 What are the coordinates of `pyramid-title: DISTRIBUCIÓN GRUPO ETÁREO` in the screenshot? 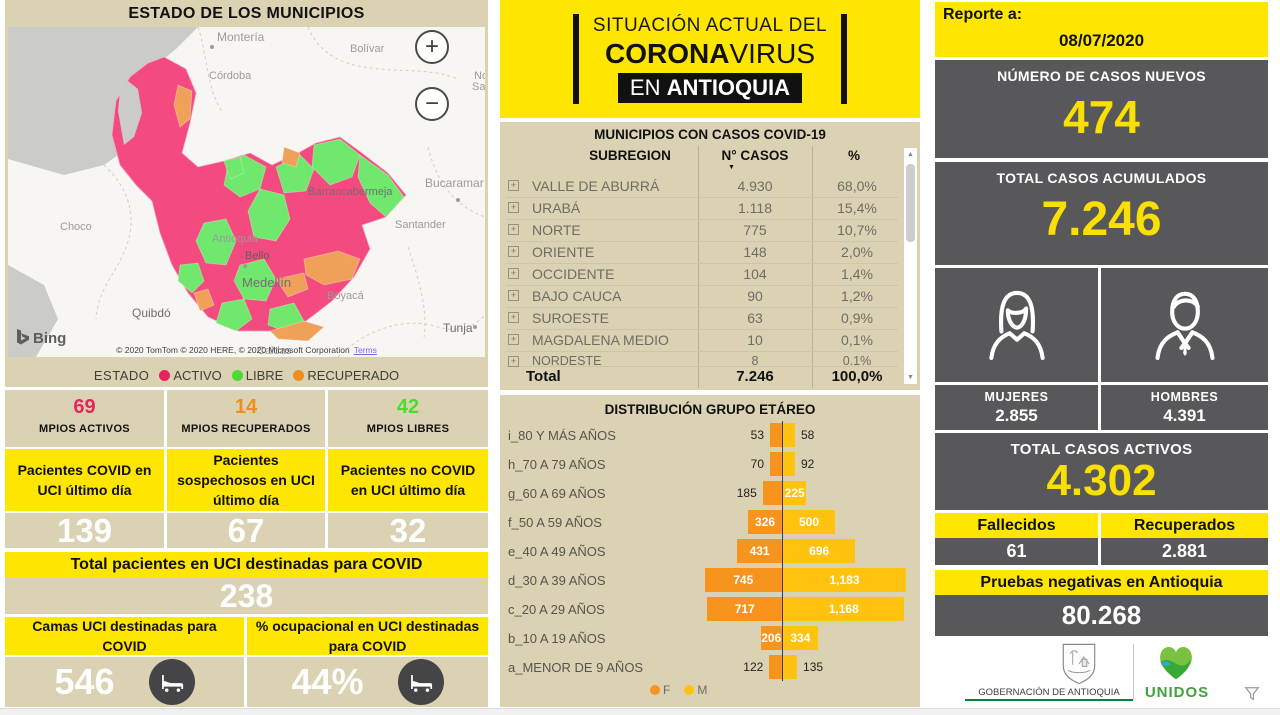 It's located at (710, 409).